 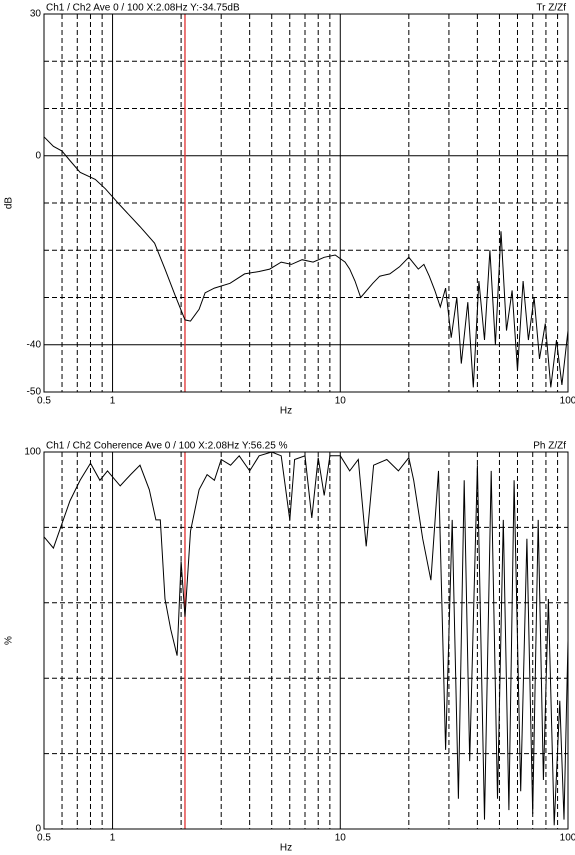 I want to click on chart-mode: Tr Z/Zf, so click(x=551, y=8).